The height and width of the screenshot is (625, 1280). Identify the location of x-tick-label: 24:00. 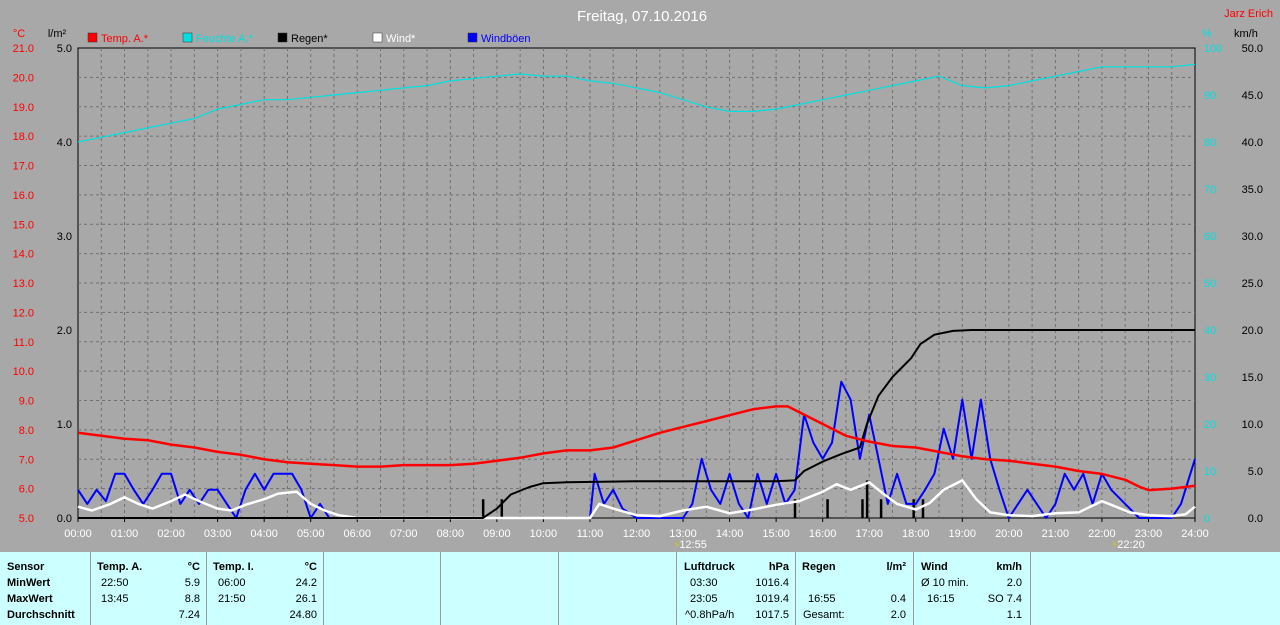
(1195, 534).